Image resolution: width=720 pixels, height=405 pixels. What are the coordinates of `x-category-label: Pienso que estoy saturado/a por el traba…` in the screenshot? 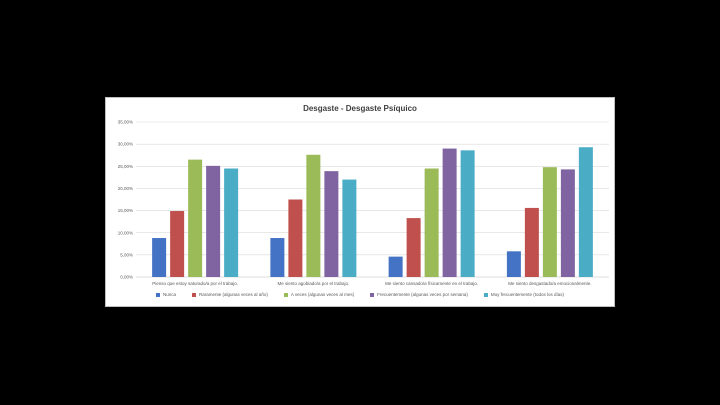 It's located at (195, 283).